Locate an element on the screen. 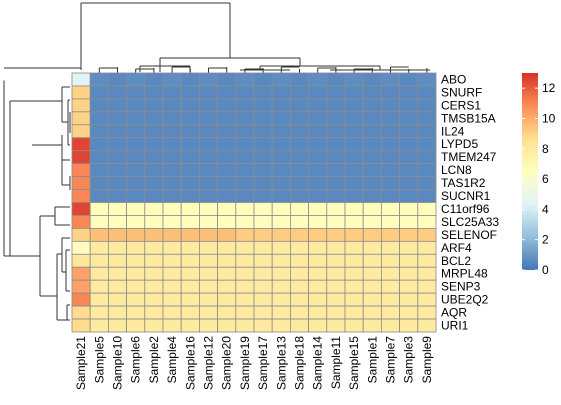  column-label: Sample16 is located at coordinates (190, 363).